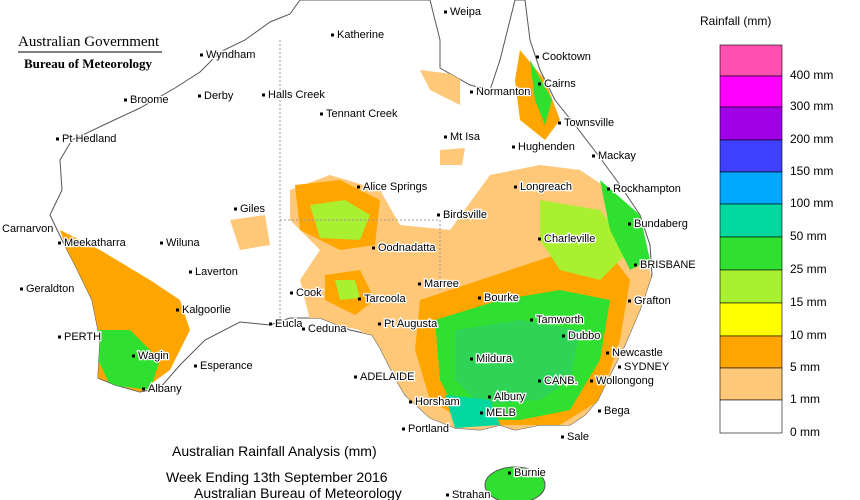 This screenshot has width=860, height=500. Describe the element at coordinates (385, 299) in the screenshot. I see `place-label: Tarcoola` at that location.